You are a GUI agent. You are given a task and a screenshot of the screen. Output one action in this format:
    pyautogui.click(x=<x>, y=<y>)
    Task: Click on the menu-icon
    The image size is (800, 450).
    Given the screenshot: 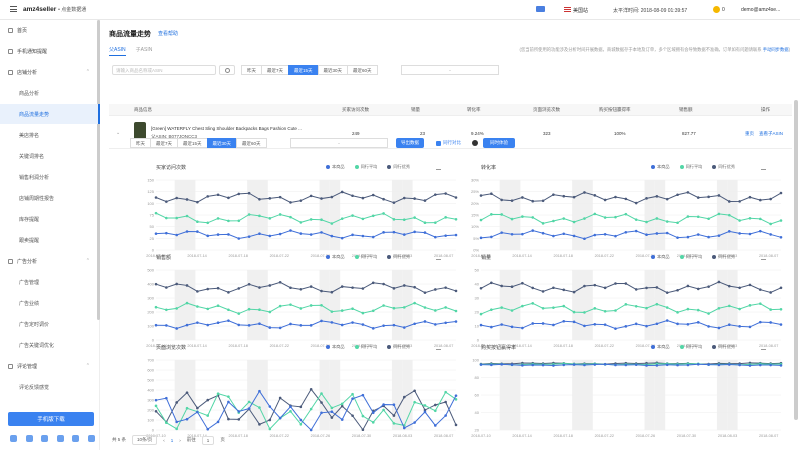 What is the action you would take?
    pyautogui.click(x=13, y=9)
    